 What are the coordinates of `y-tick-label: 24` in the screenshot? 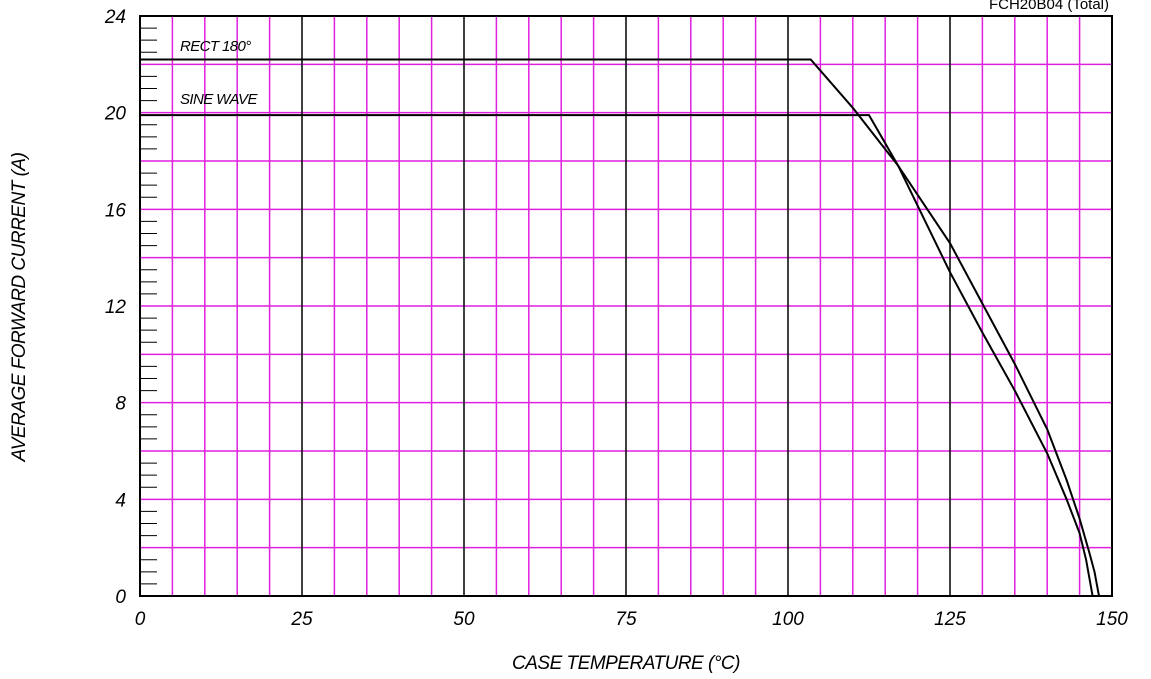 It's located at (115, 17).